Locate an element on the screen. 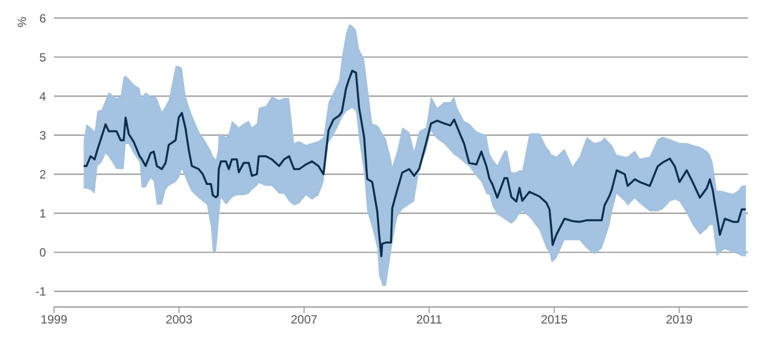  x-tick-label: 2003 is located at coordinates (179, 319).